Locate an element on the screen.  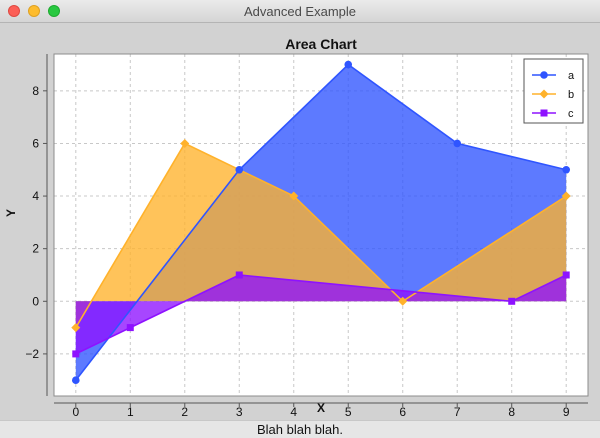
minimize-window-button is located at coordinates (34, 11).